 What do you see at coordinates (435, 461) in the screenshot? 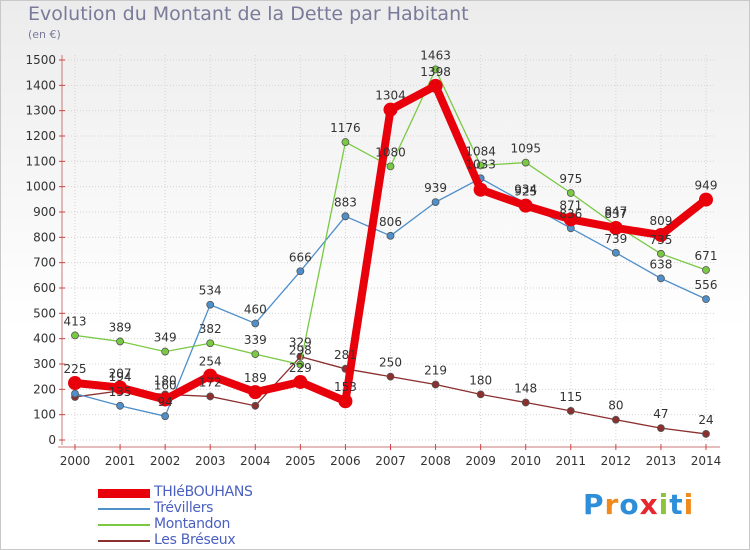
I see `x-tick-label: 2008` at bounding box center [435, 461].